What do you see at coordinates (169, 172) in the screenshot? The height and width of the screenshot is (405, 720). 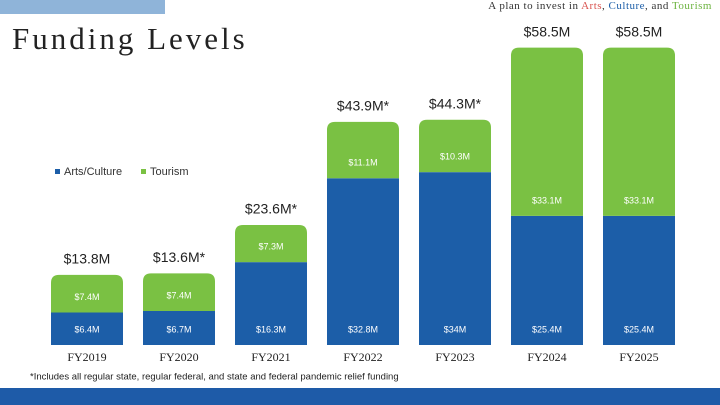 I see `legend-label: Tourism` at bounding box center [169, 172].